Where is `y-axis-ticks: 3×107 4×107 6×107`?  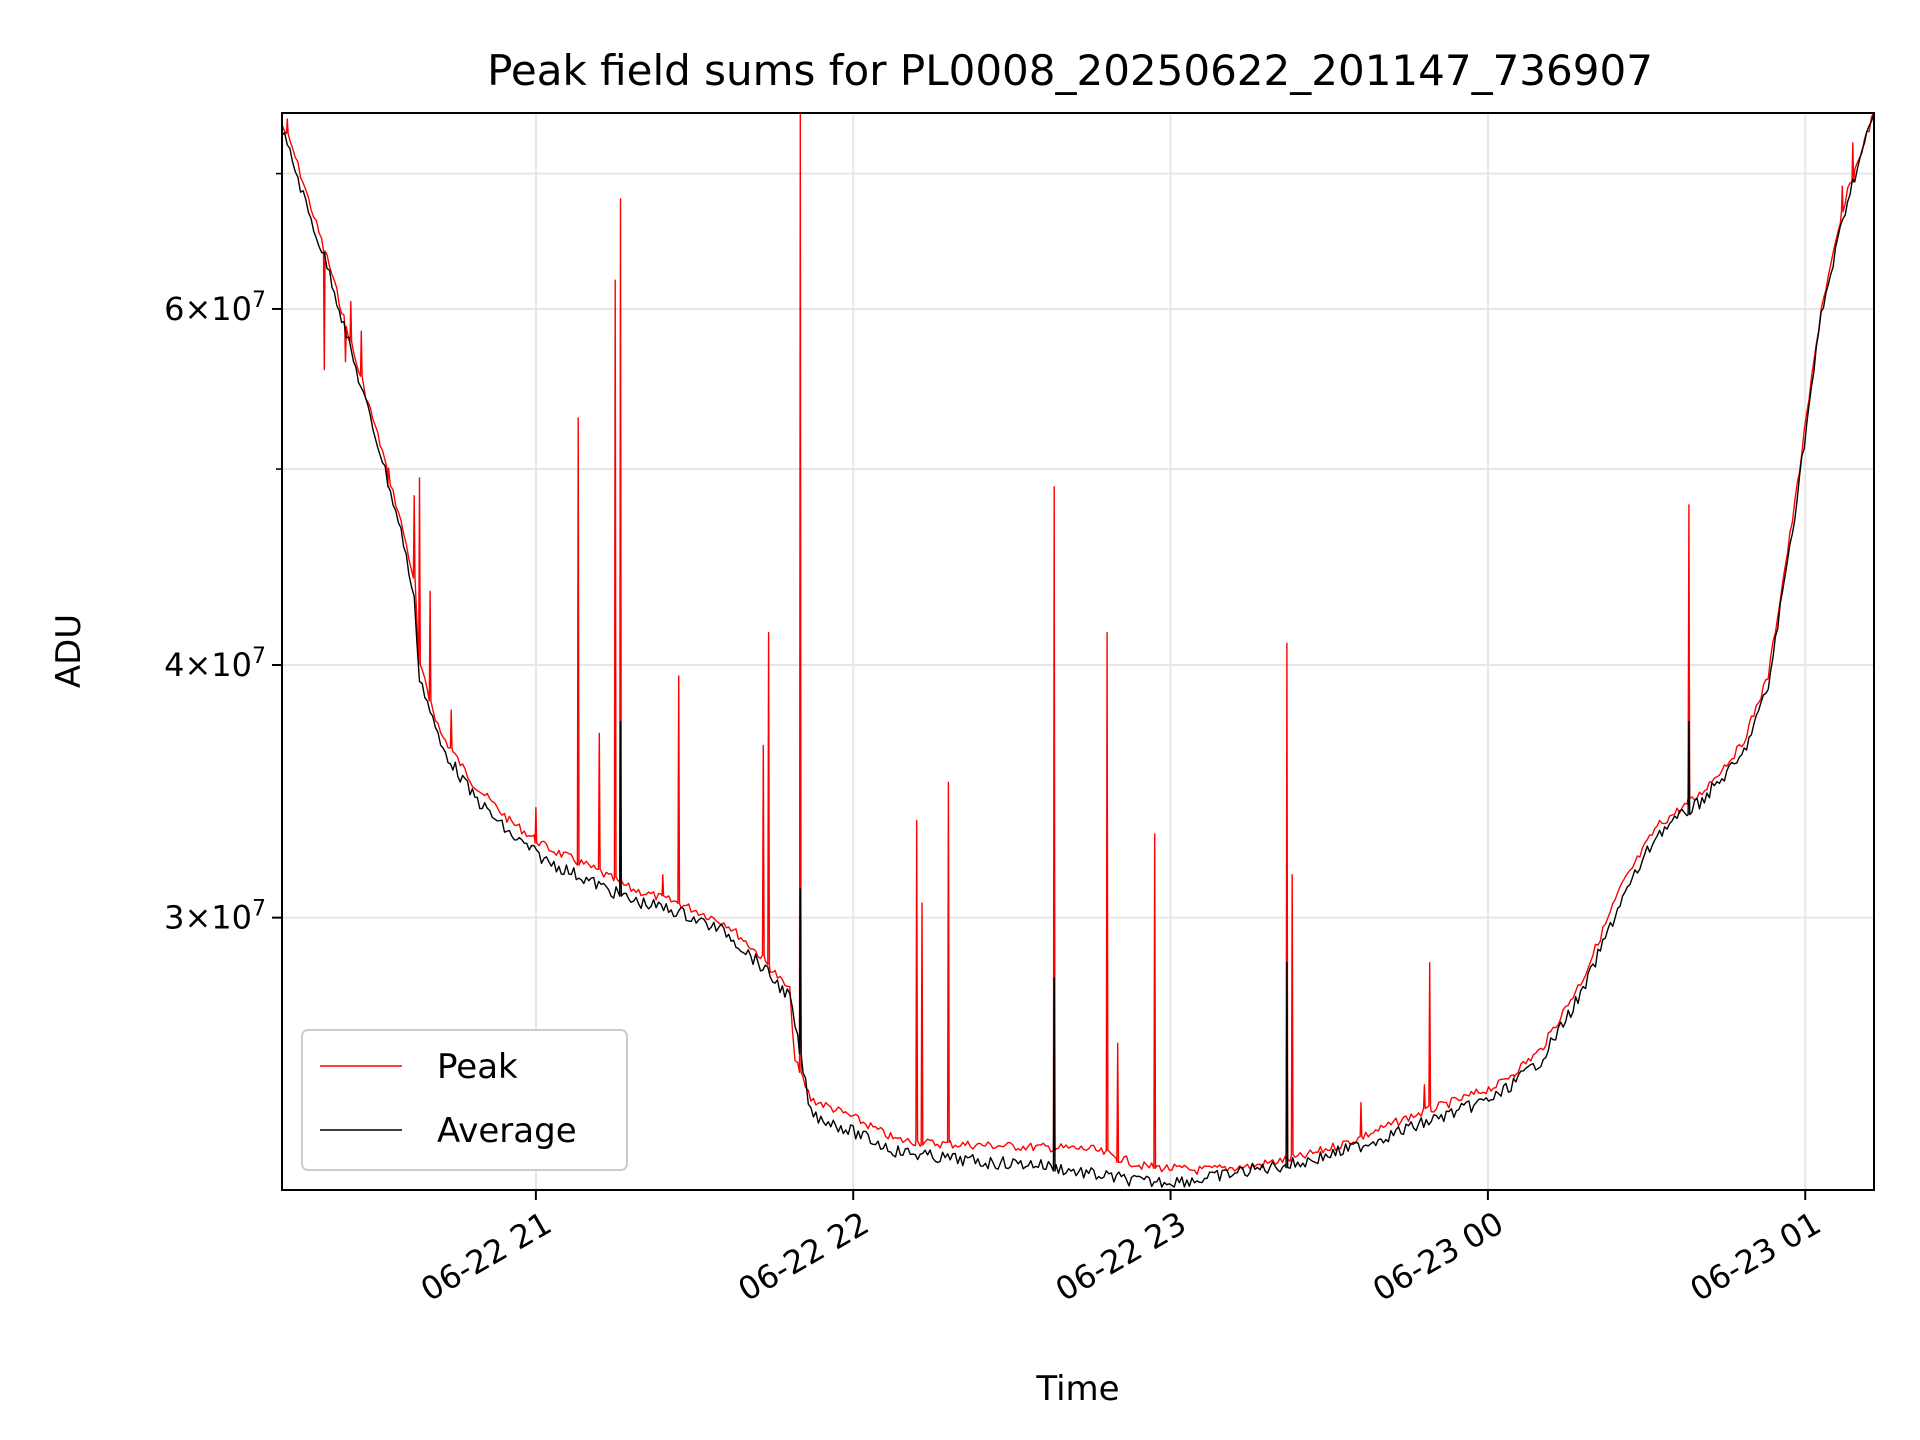 y-axis-ticks: 3×107 4×107 6×107 is located at coordinates (223, 554).